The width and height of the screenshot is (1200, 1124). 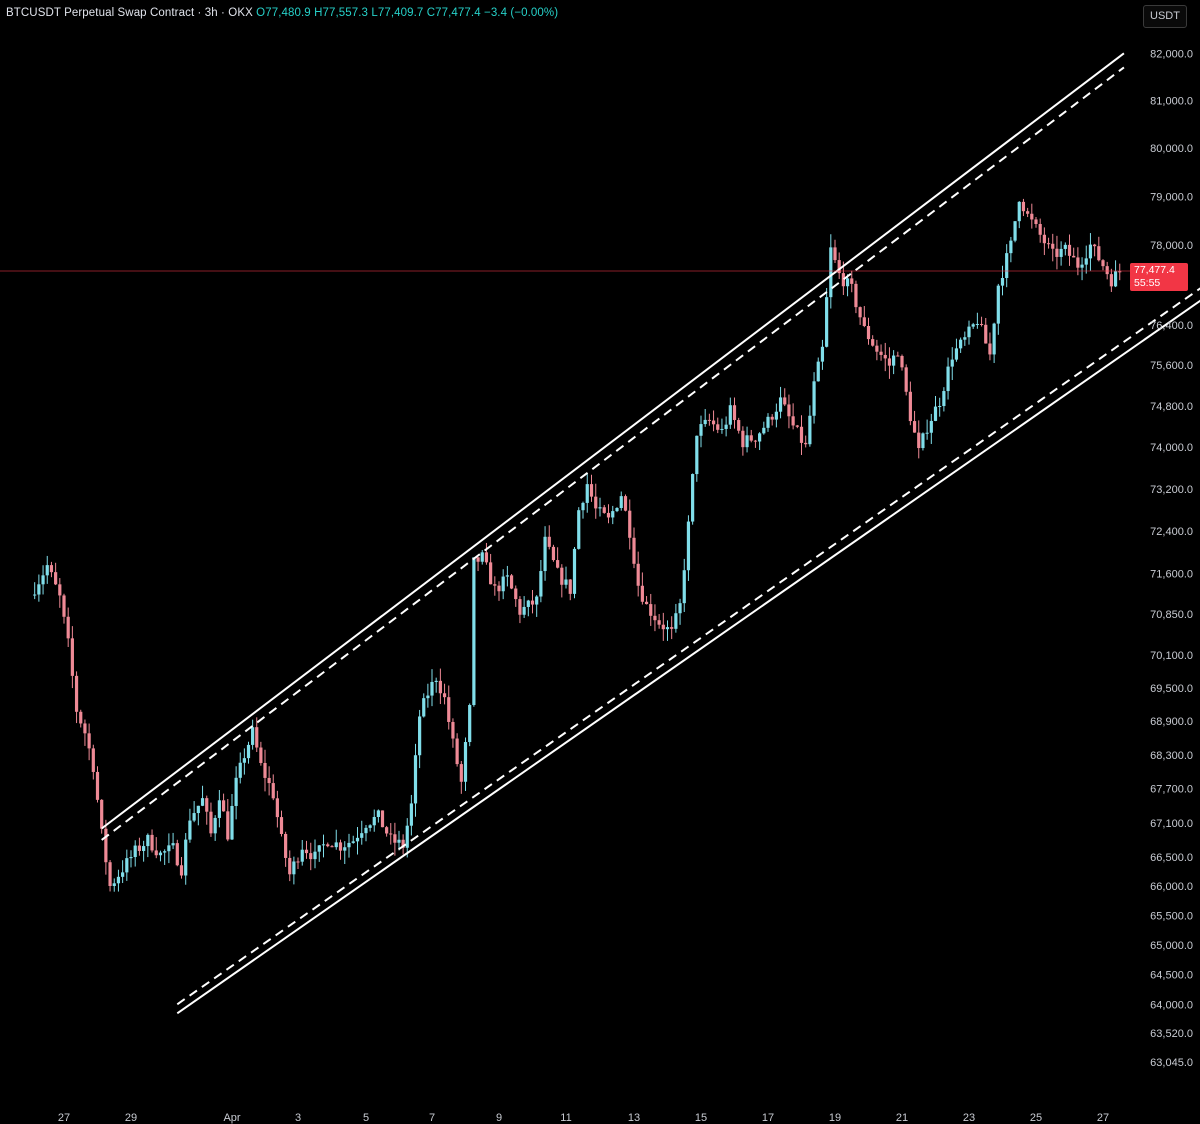 I want to click on time-axis: 27 29 Apr 3 5 7 9 11 13 15 17 19 21 23 25 27, so click(x=583, y=1118).